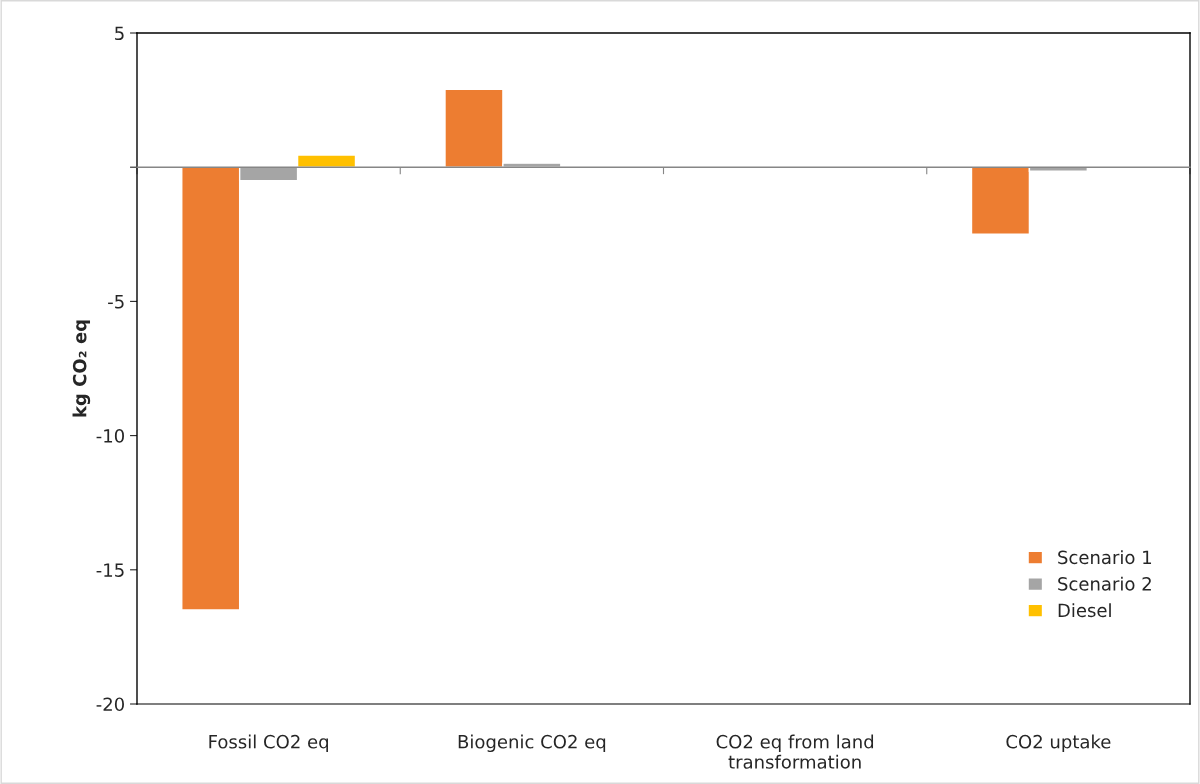 This screenshot has width=1200, height=784. I want to click on x-tick-label: CO2 eq from land transformation, so click(795, 751).